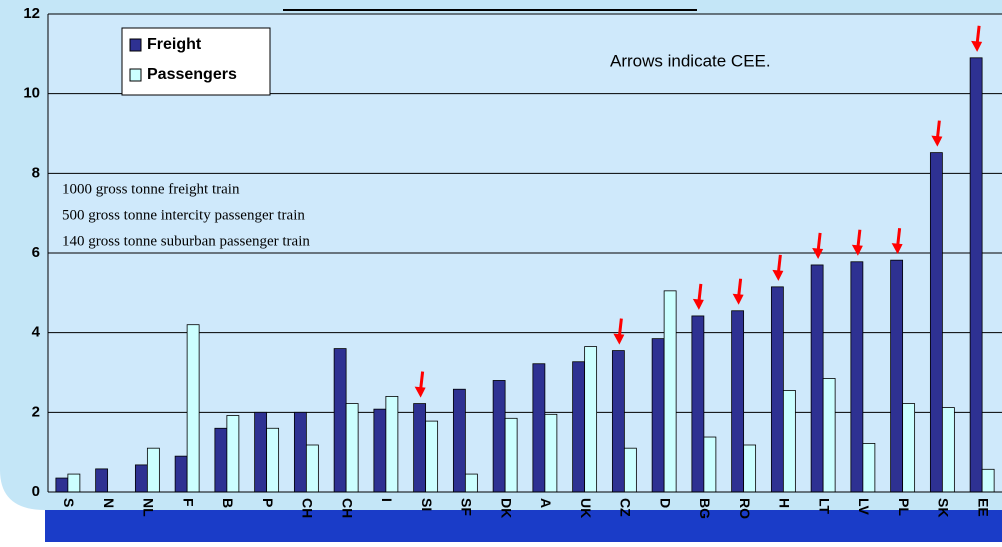 The image size is (1002, 547). Describe the element at coordinates (387, 500) in the screenshot. I see `x-tick-label: I` at that location.